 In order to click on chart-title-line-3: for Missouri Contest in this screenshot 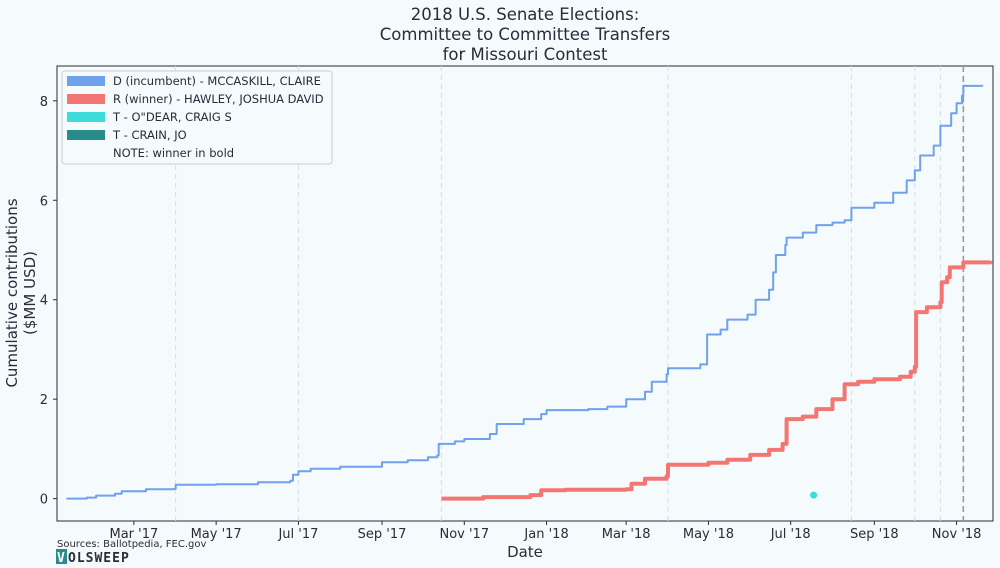, I will do `click(525, 54)`.